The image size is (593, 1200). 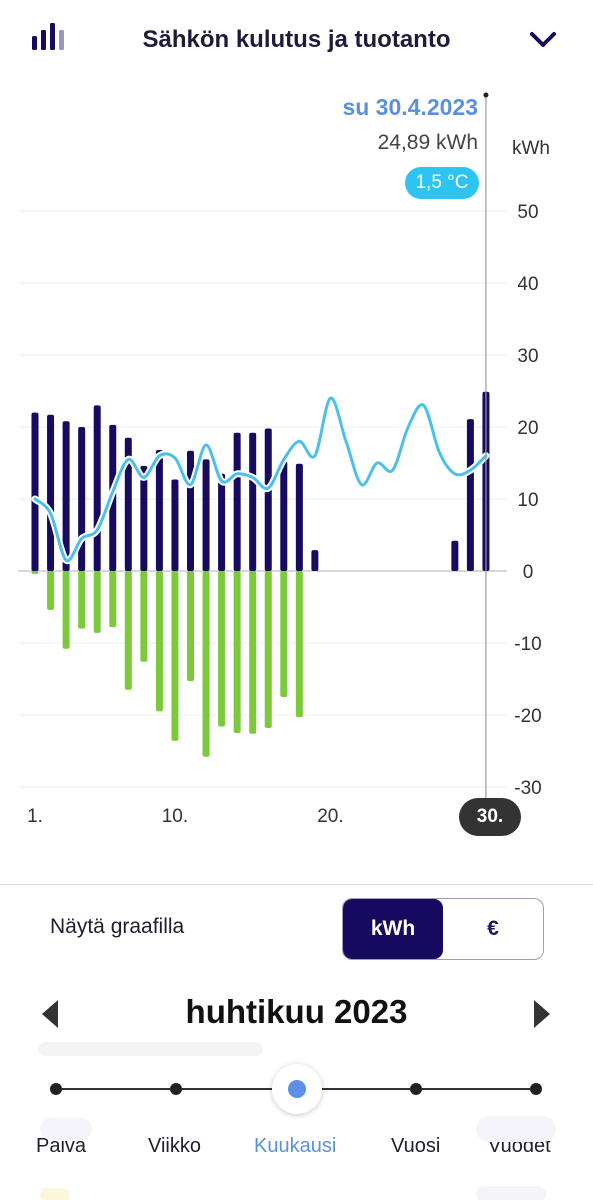 I want to click on x-tick-label: 10., so click(x=175, y=816).